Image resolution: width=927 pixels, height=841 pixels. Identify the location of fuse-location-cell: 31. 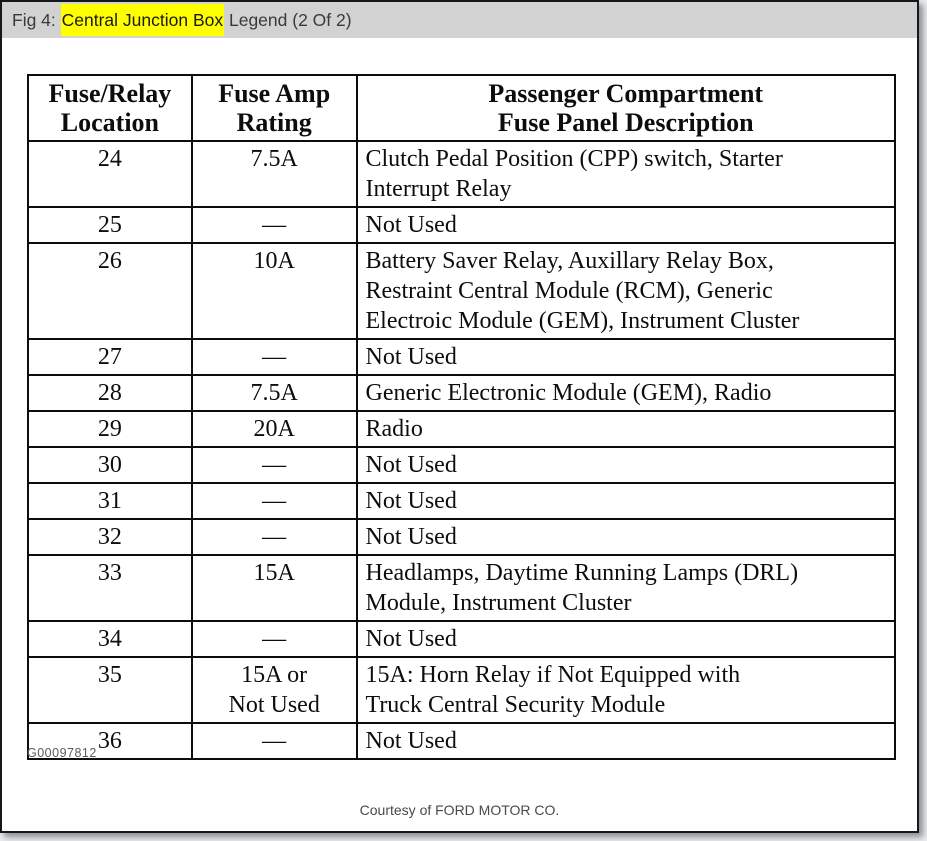
(110, 501).